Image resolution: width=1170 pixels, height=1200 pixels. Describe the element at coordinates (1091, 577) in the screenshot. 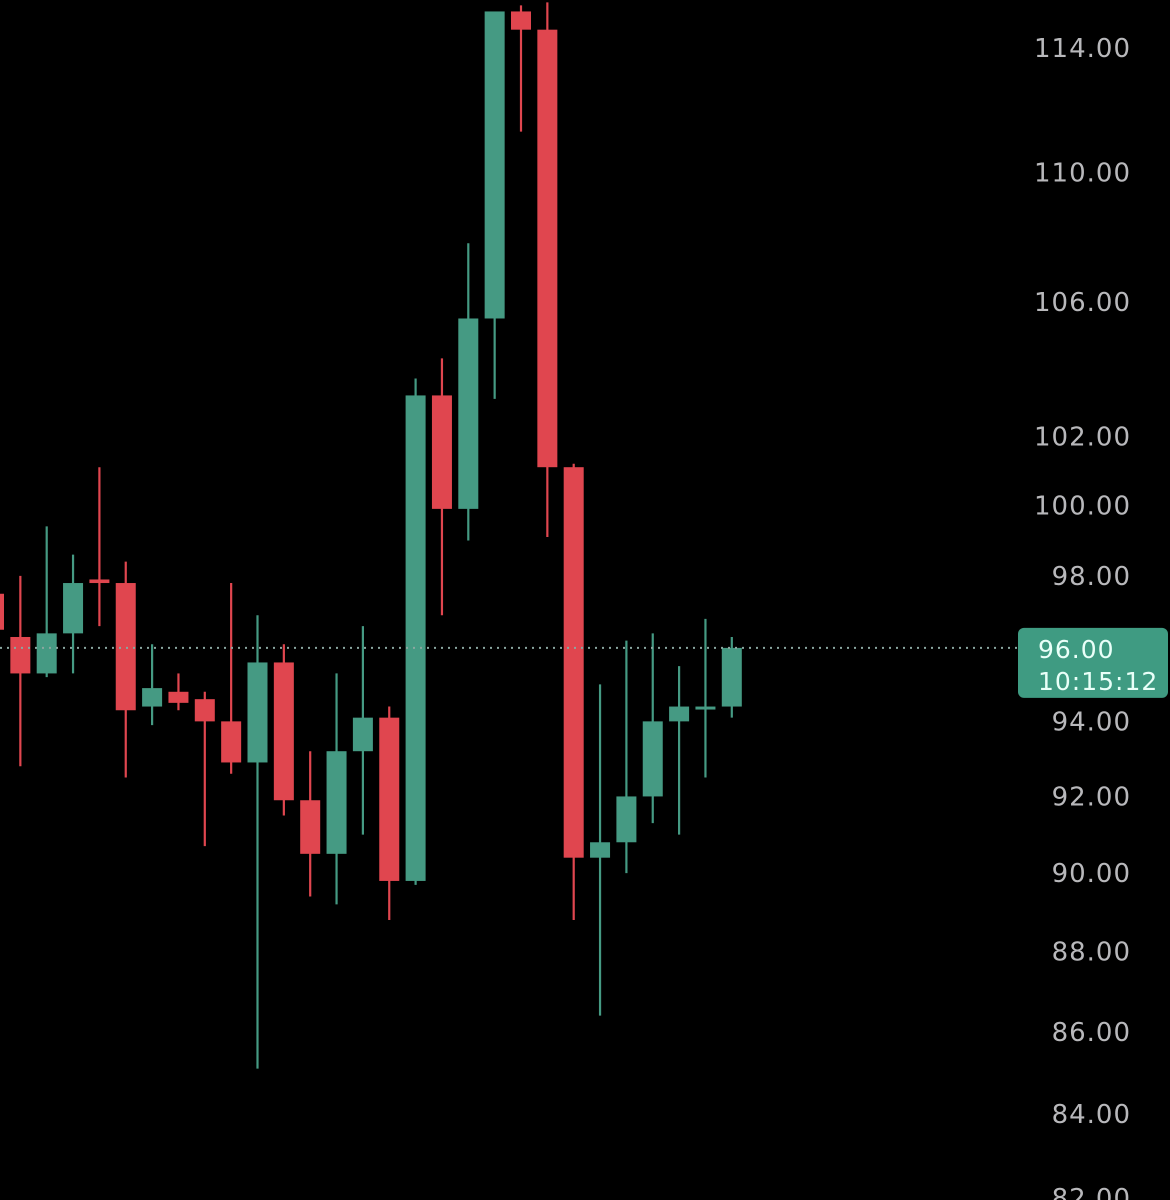

I see `axis-tick-label: 98.00` at that location.